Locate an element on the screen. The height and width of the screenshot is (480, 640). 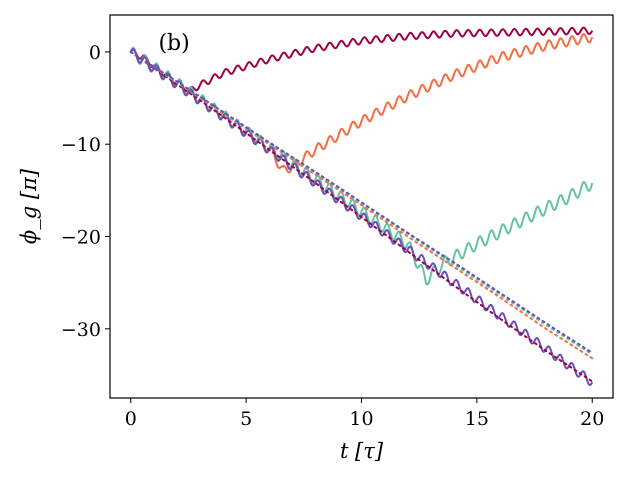
x-tick-label: 15 is located at coordinates (477, 419).